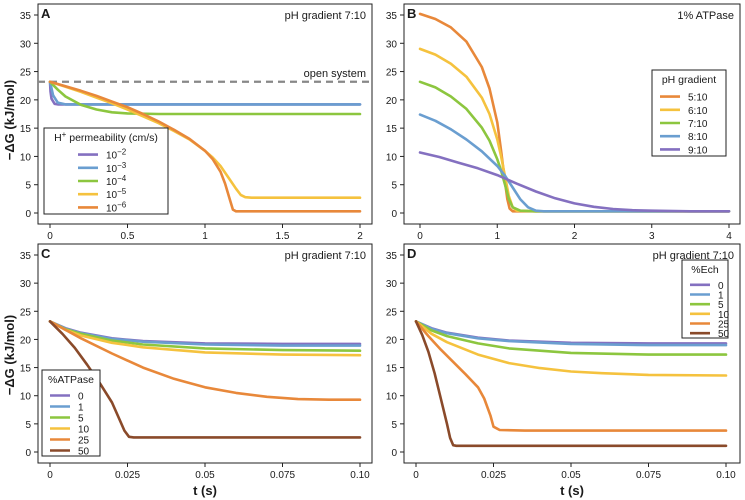 The height and width of the screenshot is (500, 745). I want to click on panel-letter: C, so click(46, 253).